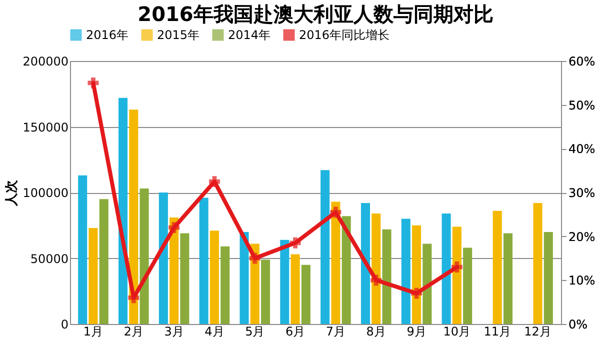 The image size is (600, 342). Describe the element at coordinates (45, 61) in the screenshot. I see `y-tick-label: 200000` at that location.